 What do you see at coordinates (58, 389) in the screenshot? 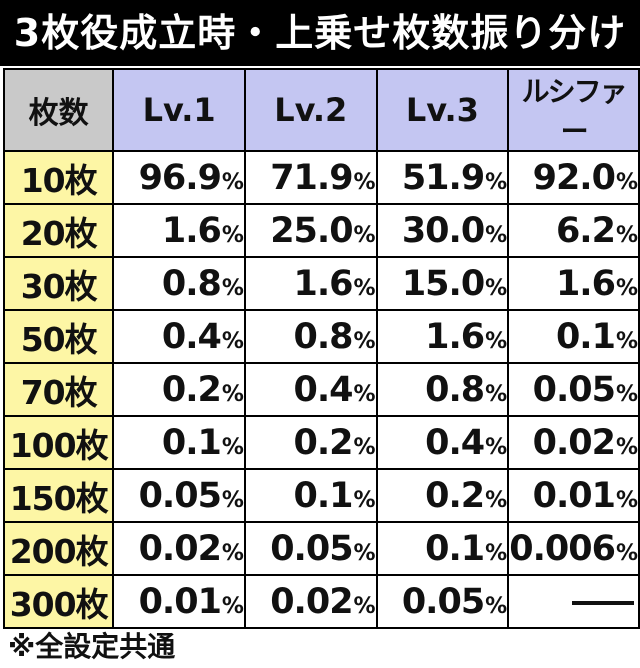
I see `row-label: 70枚` at bounding box center [58, 389].